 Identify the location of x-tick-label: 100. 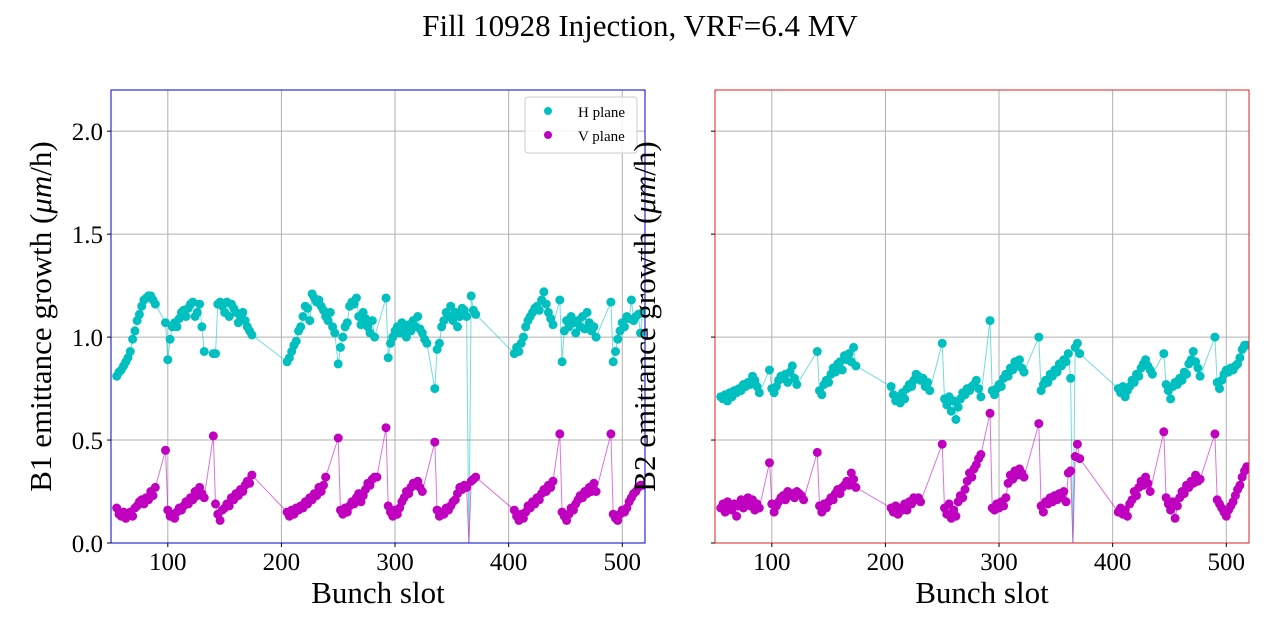
(772, 562).